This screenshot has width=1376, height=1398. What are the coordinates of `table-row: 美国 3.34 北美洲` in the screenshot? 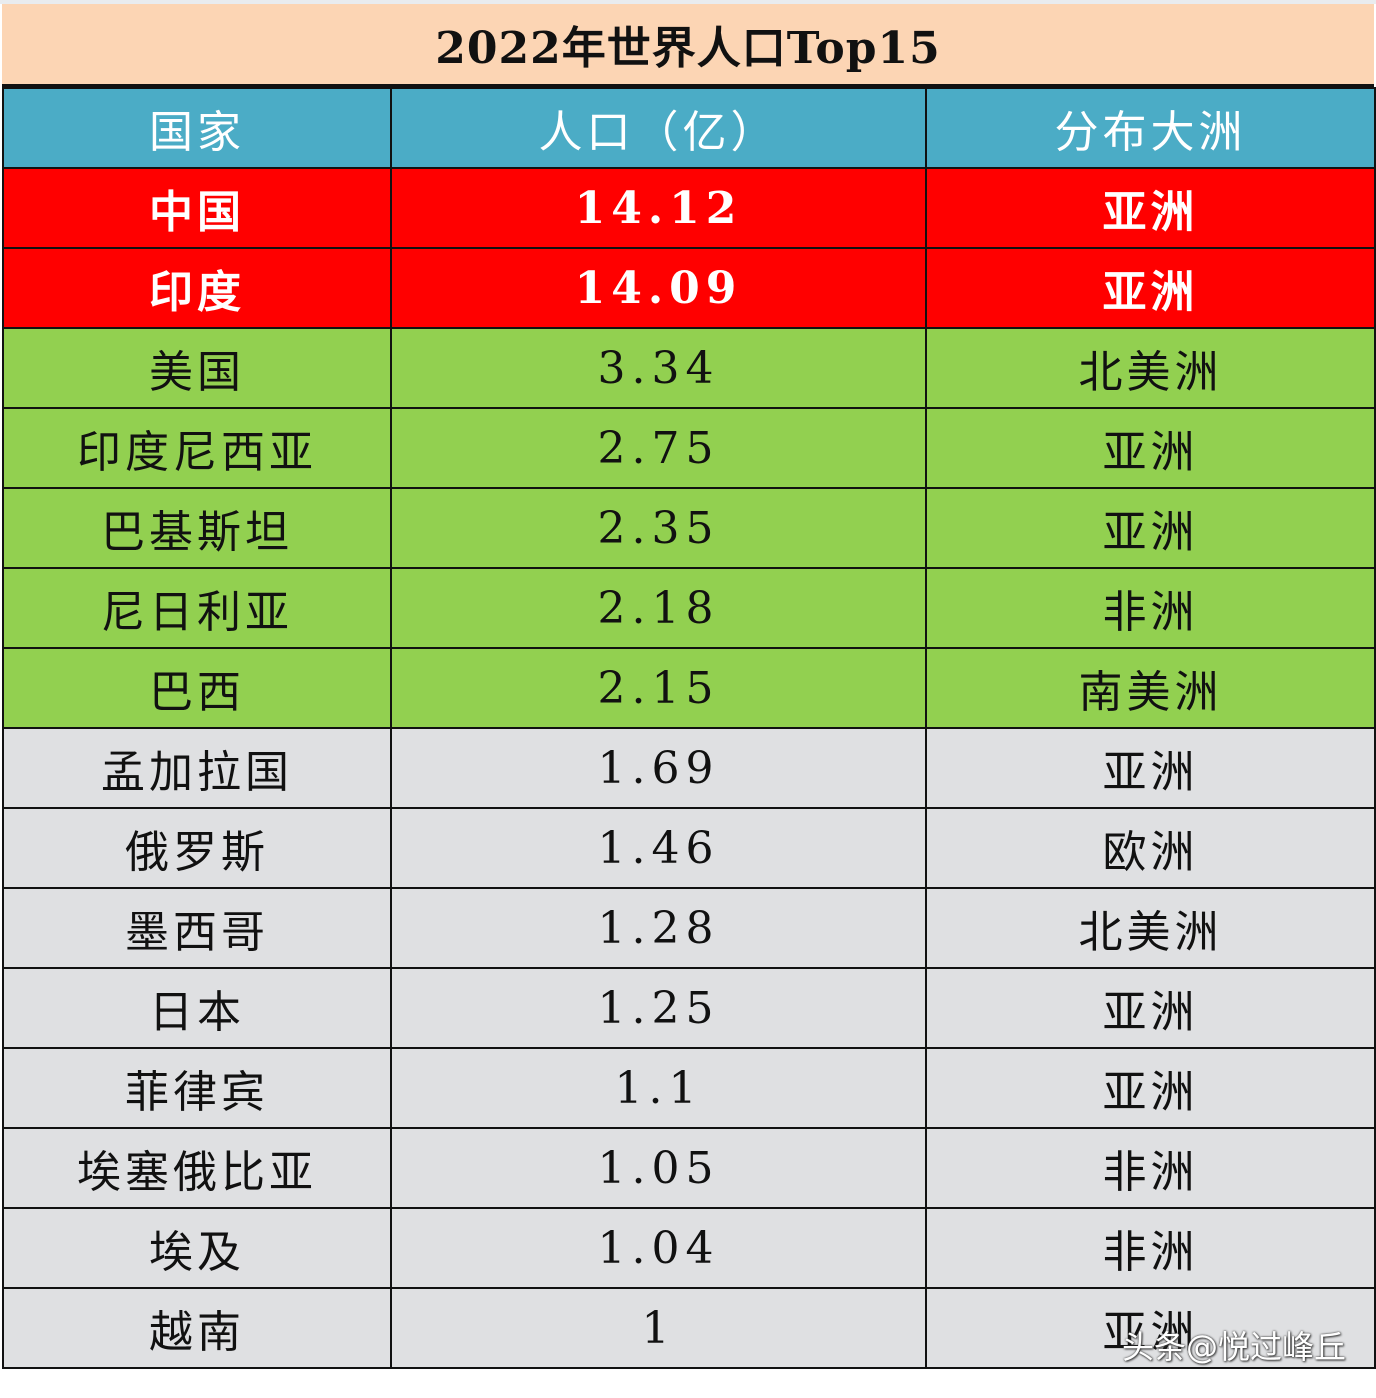 It's located at (689, 368).